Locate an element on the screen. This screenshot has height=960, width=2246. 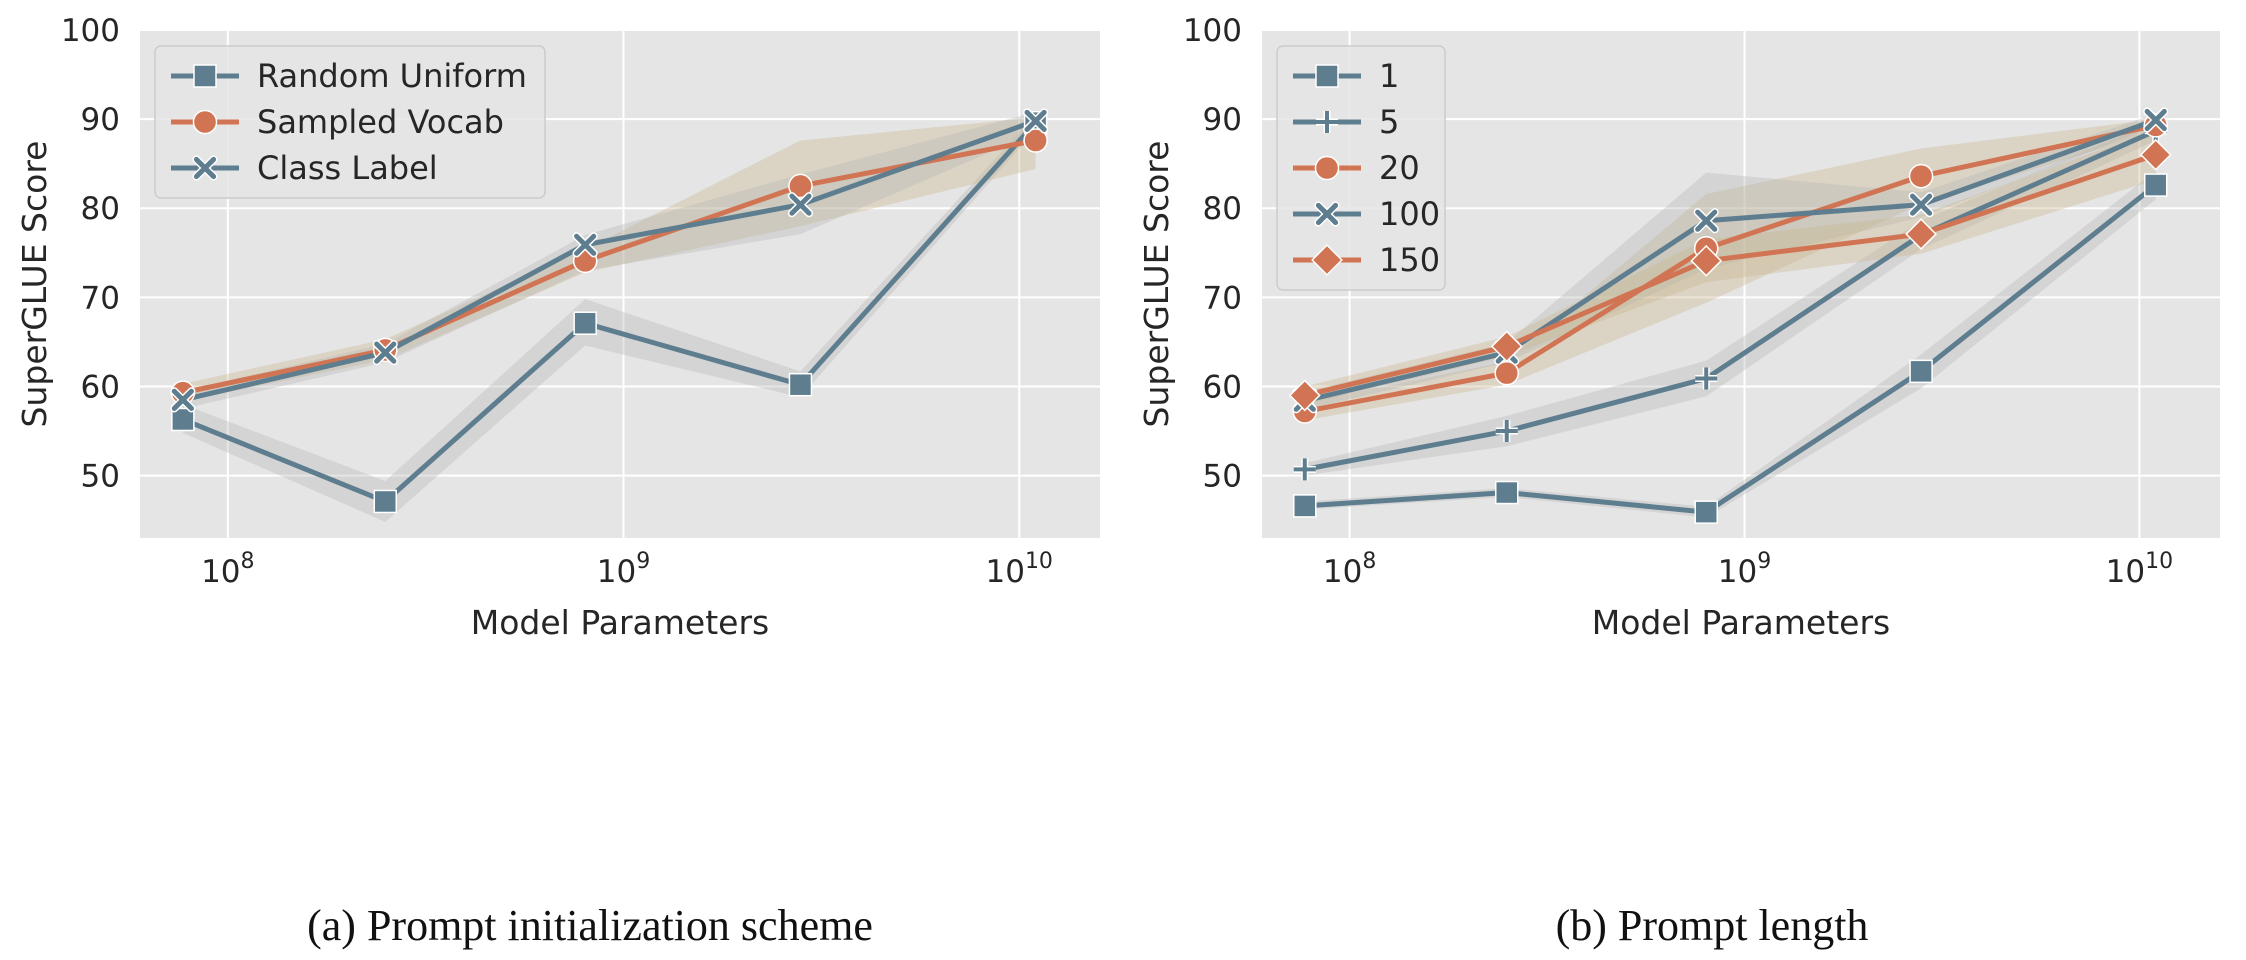
legend: 1 5 20 100 150 is located at coordinates (1361, 168).